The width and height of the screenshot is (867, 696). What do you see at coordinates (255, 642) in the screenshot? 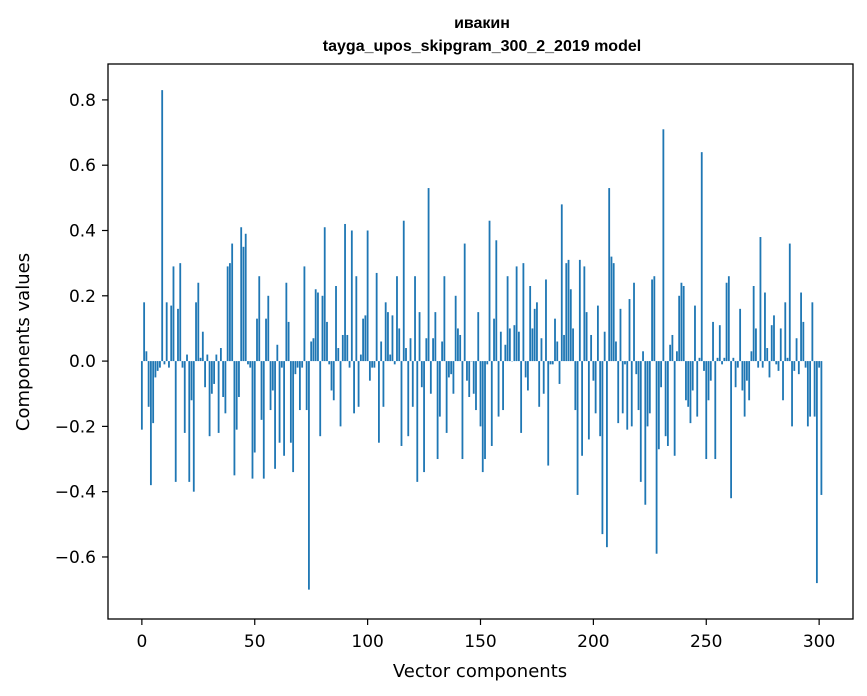
I see `x-tick-label: 50` at bounding box center [255, 642].